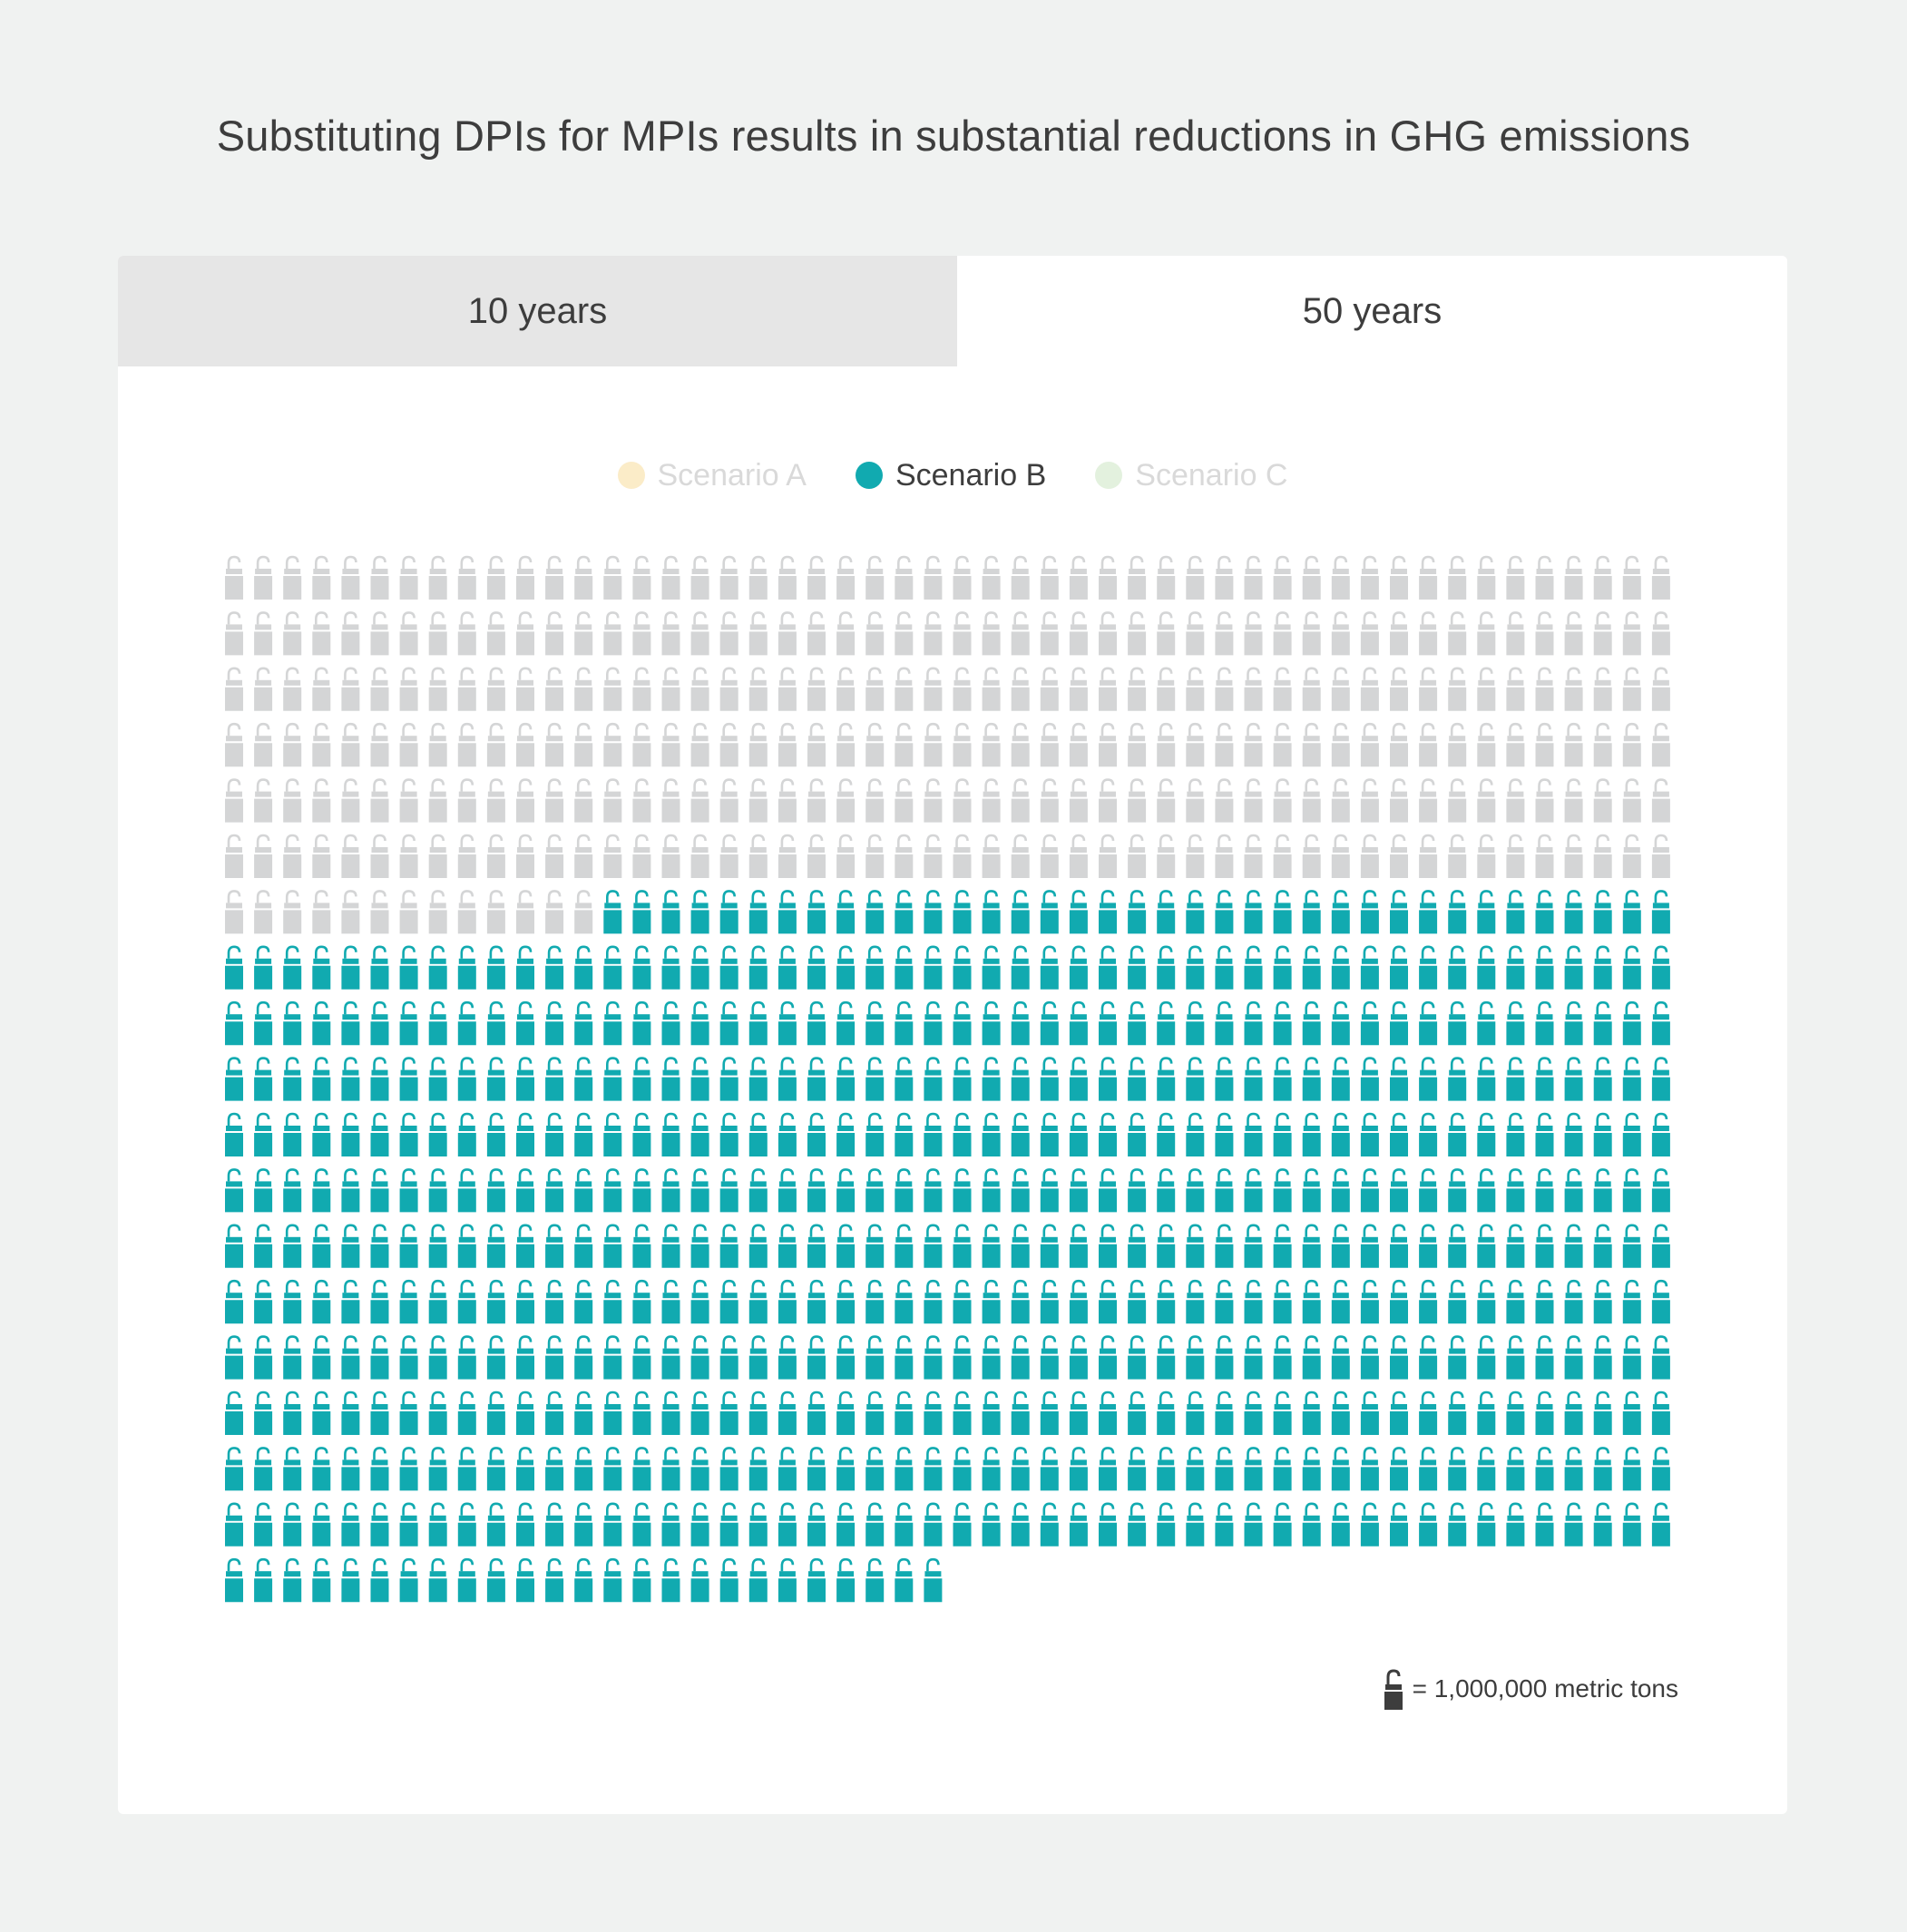  What do you see at coordinates (538, 311) in the screenshot?
I see `tab-10-years: 10 years` at bounding box center [538, 311].